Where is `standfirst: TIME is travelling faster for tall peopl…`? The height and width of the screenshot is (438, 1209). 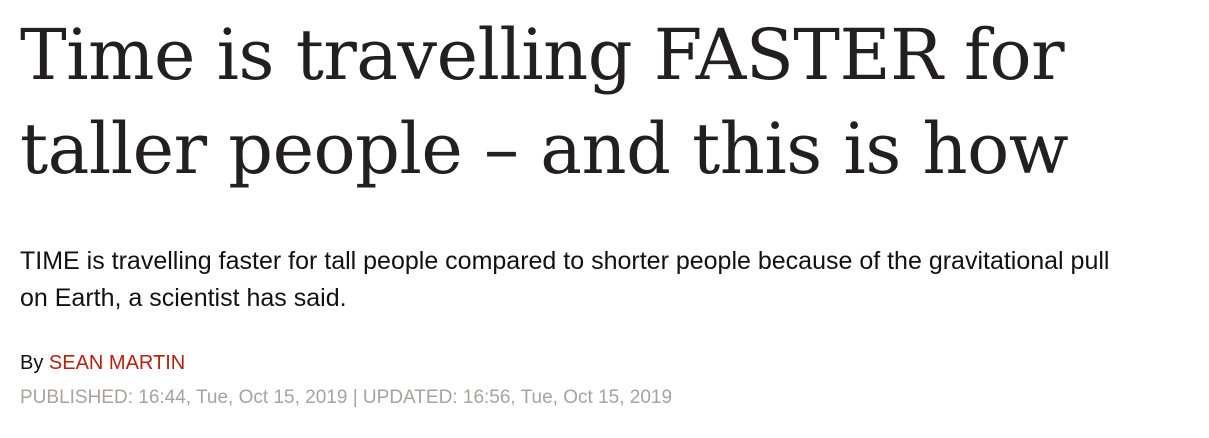
standfirst: TIME is travelling faster for tall peopl… is located at coordinates (565, 279).